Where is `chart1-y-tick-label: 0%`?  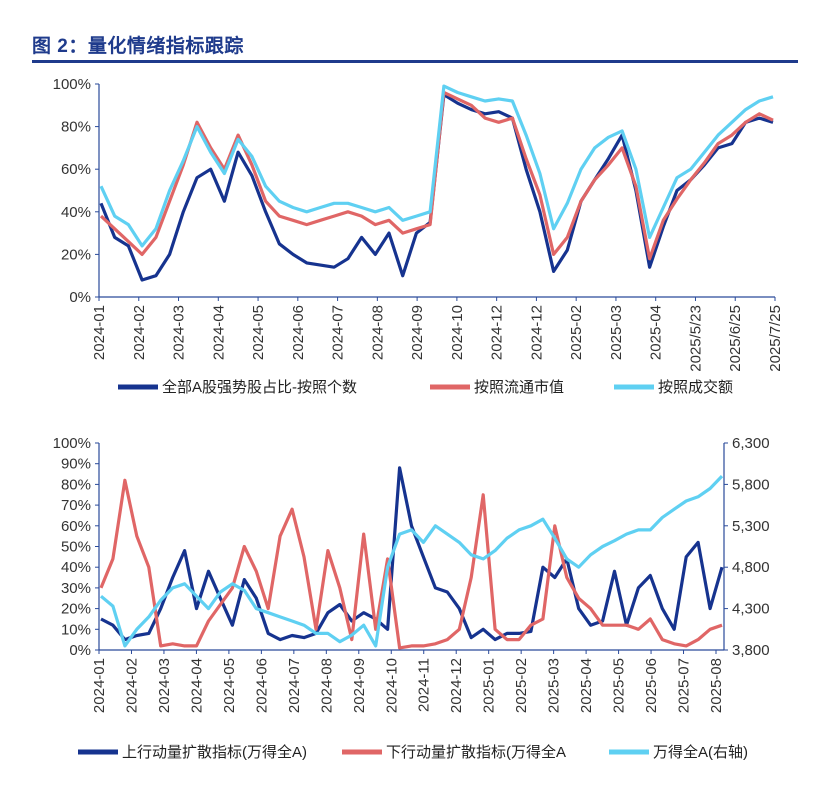
chart1-y-tick-label: 0% is located at coordinates (80, 297).